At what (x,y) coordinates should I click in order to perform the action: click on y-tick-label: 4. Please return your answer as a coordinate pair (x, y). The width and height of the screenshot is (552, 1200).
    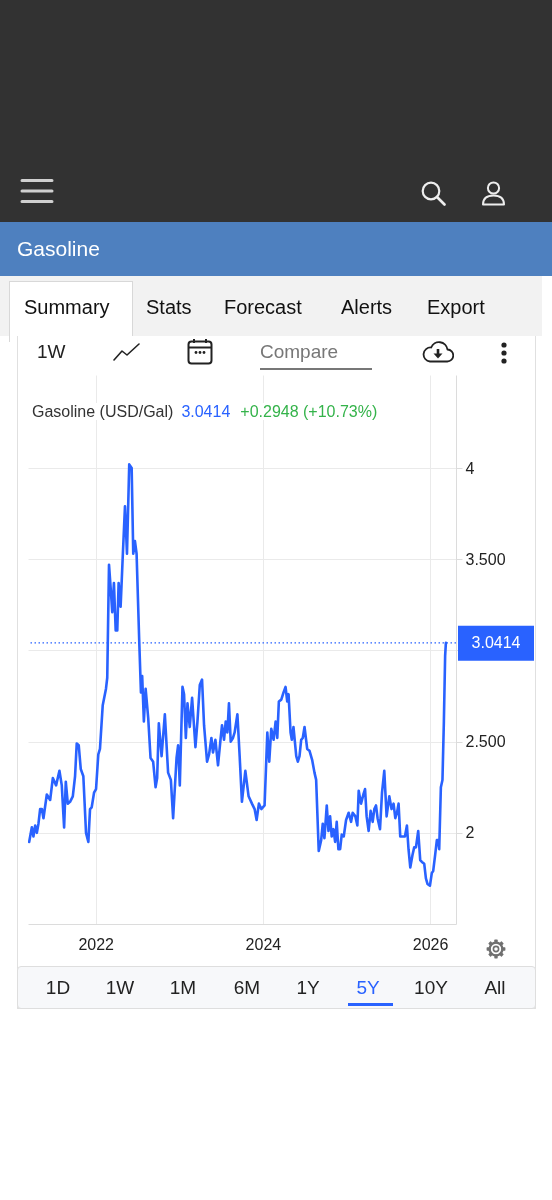
    Looking at the image, I should click on (470, 468).